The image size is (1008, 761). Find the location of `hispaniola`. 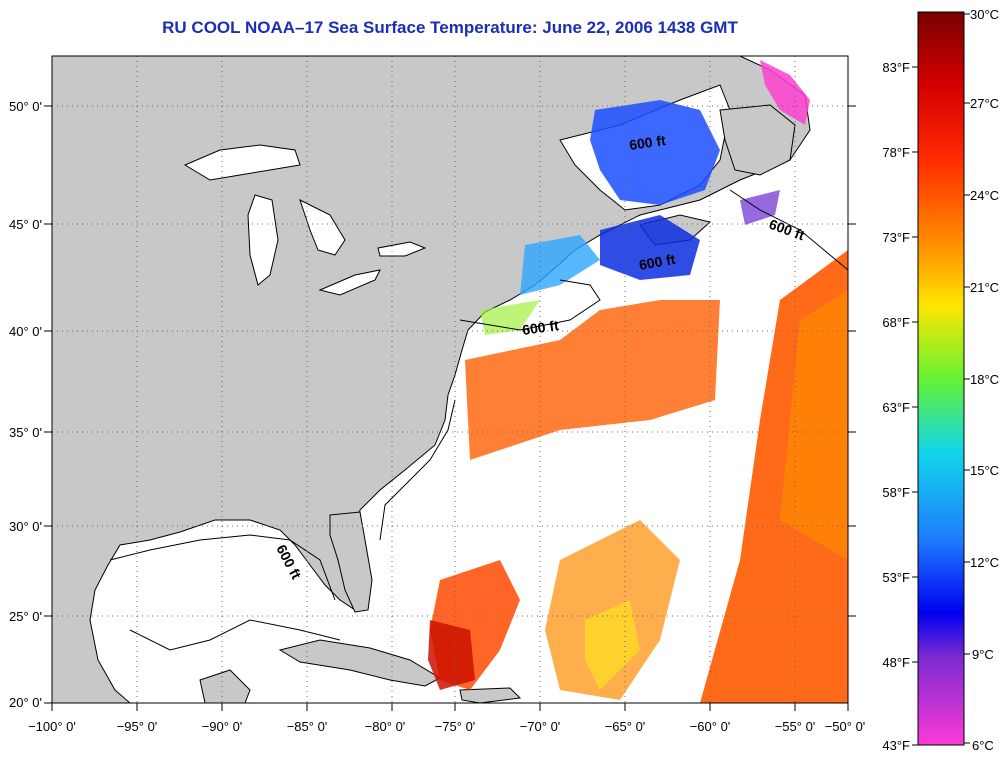

hispaniola is located at coordinates (490, 695).